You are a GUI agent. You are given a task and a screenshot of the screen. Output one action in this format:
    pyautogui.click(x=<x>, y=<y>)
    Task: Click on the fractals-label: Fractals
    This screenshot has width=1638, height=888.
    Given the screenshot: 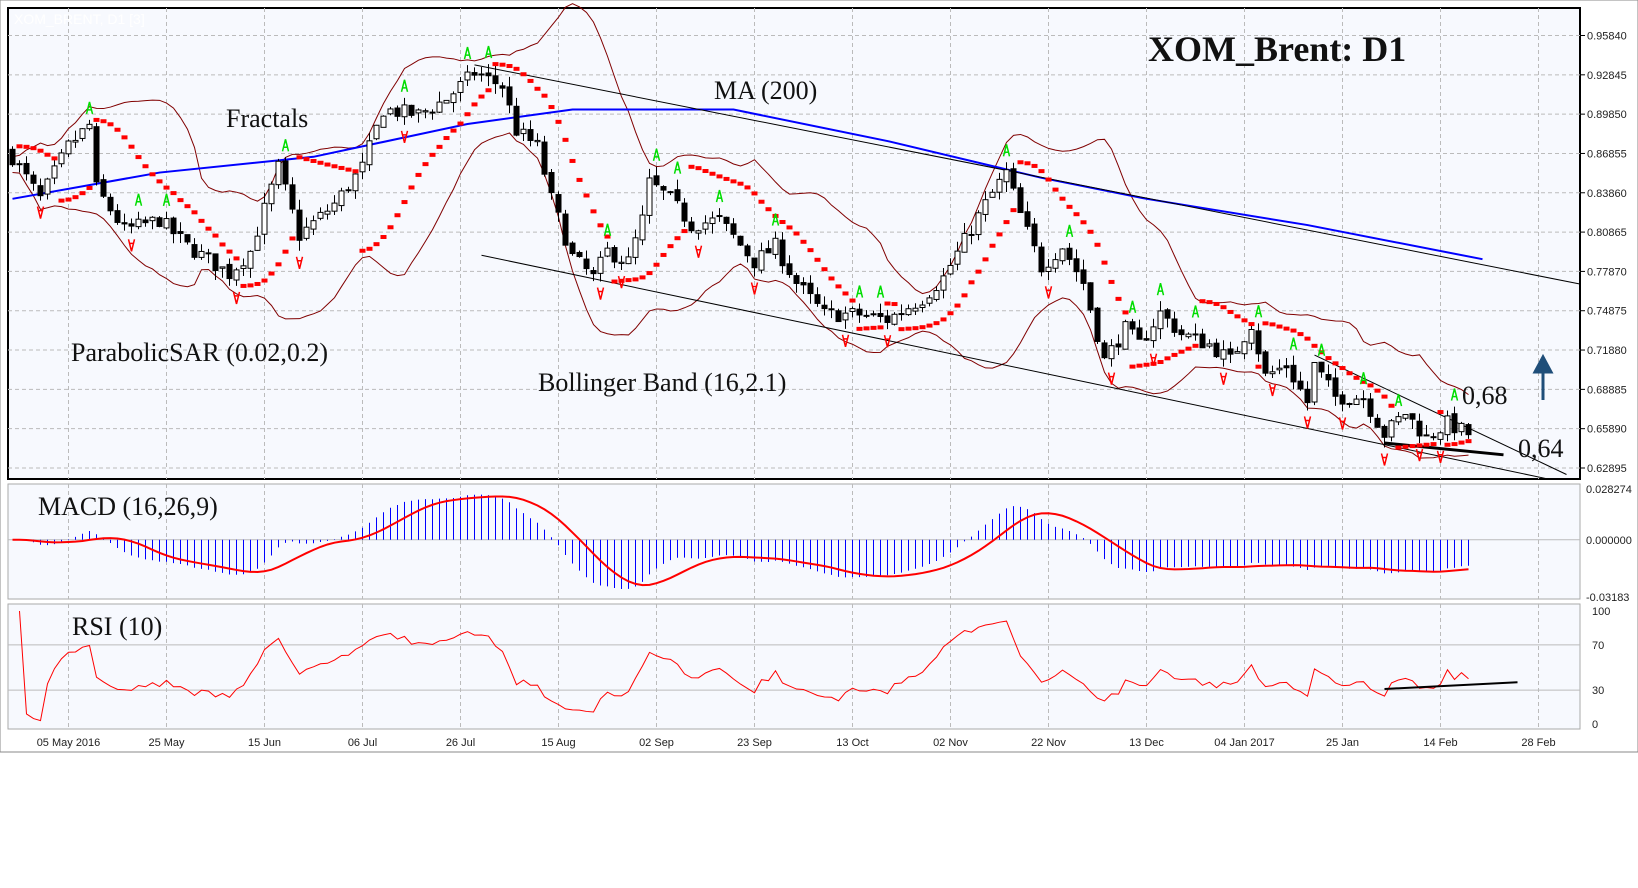 What is the action you would take?
    pyautogui.click(x=267, y=118)
    